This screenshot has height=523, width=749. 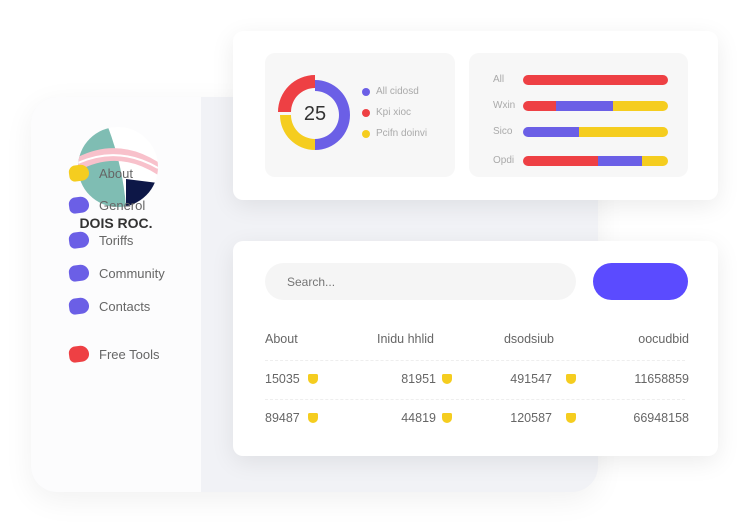 I want to click on legend-item: Kpi xioc, so click(x=386, y=112).